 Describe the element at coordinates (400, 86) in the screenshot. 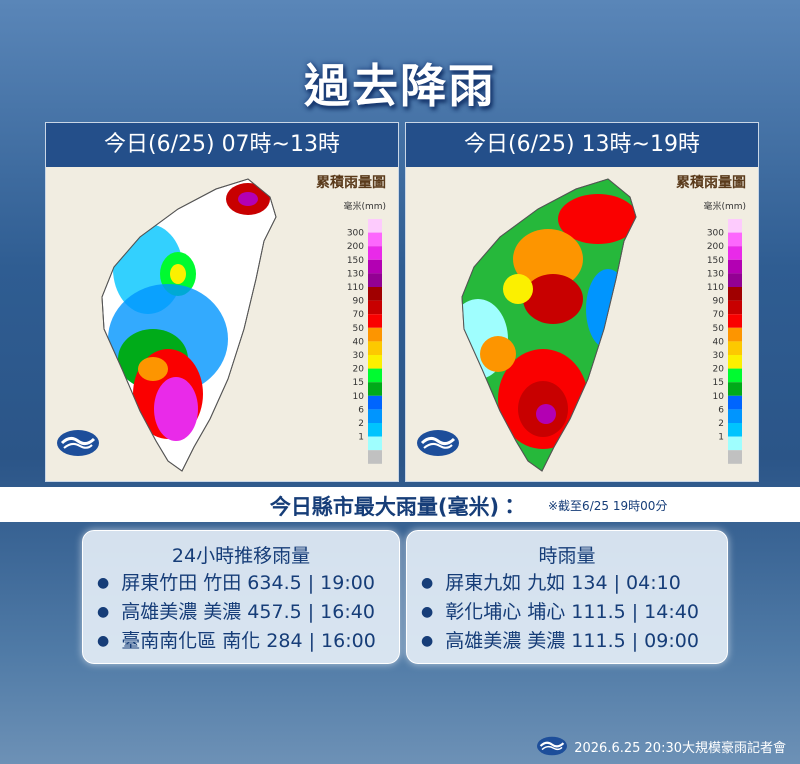

I see `page-title: 過去降雨` at that location.